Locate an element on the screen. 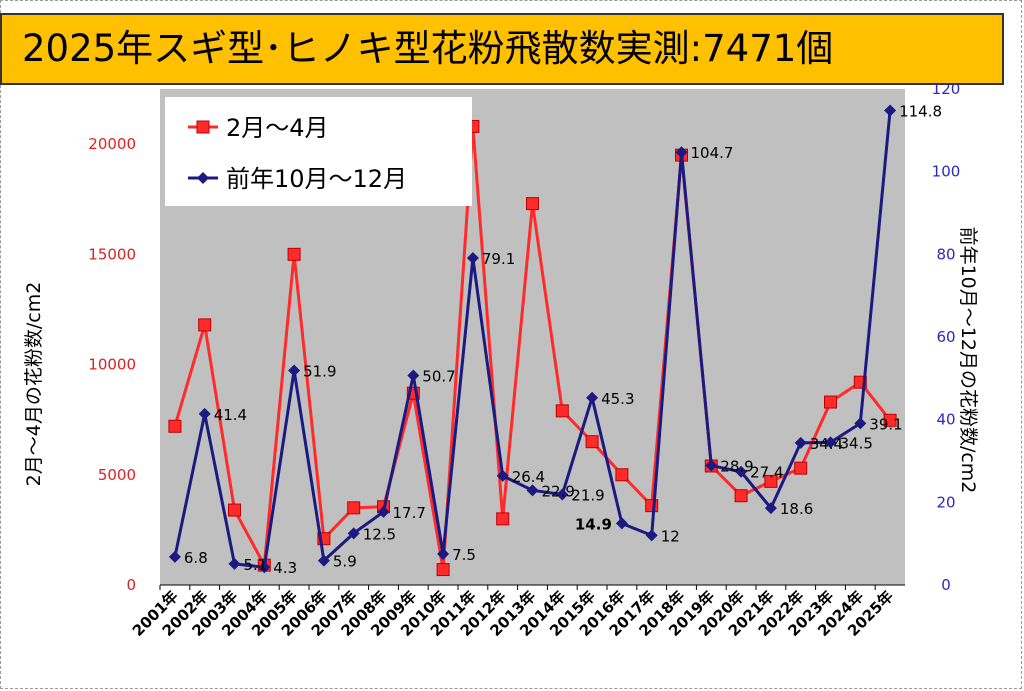  y-left-tick-label: 10000 is located at coordinates (112, 365).